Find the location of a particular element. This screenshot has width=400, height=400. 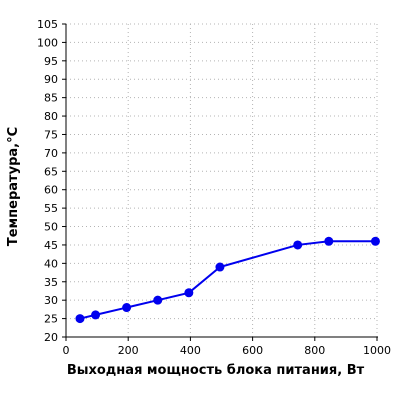

y-tick-label: 85 is located at coordinates (51, 98).